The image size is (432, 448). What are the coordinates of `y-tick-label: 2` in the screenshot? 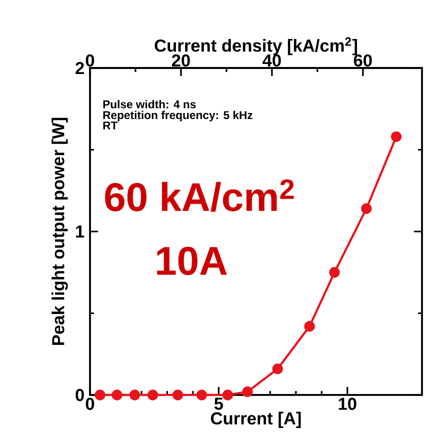 It's located at (80, 68).